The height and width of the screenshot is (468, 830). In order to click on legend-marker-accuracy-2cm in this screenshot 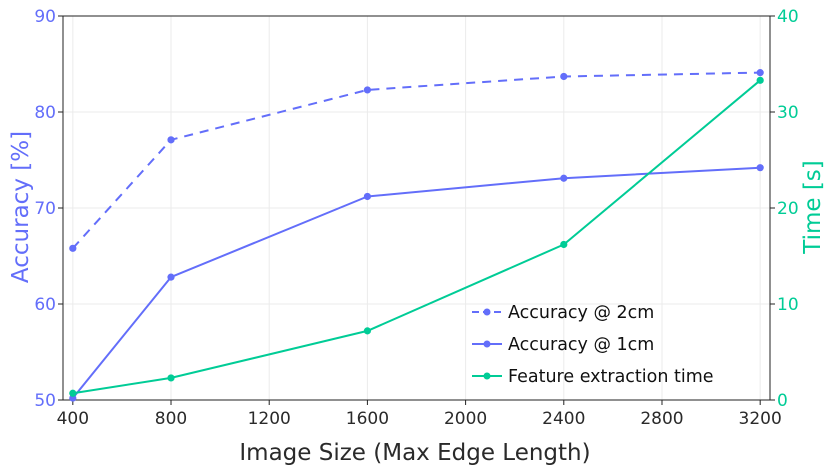, I will do `click(487, 312)`.